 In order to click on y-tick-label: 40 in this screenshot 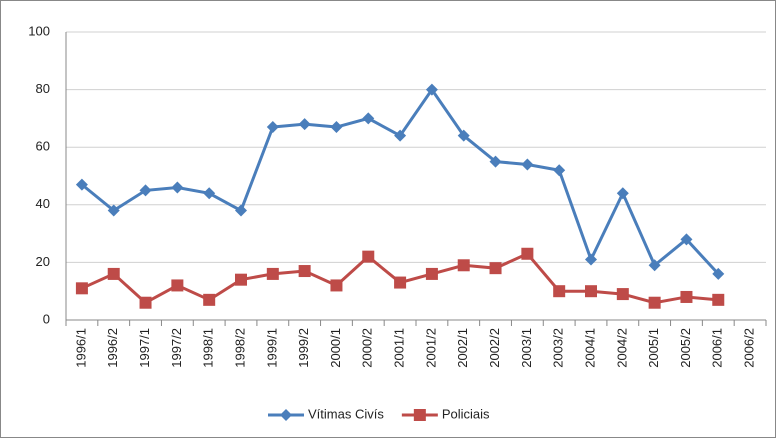, I will do `click(43, 203)`.